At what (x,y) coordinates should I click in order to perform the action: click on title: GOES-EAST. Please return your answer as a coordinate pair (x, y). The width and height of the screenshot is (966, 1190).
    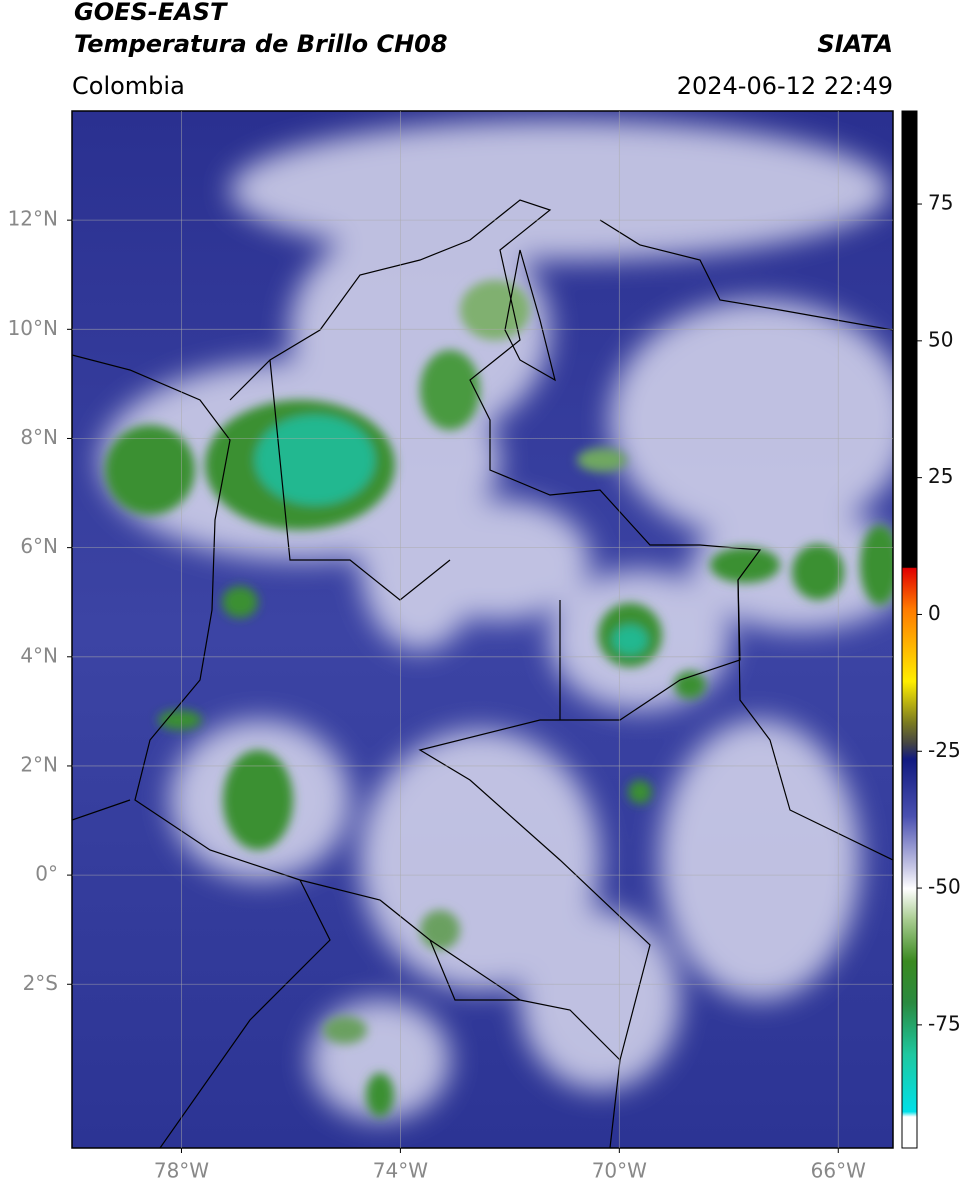
    Looking at the image, I should click on (151, 13).